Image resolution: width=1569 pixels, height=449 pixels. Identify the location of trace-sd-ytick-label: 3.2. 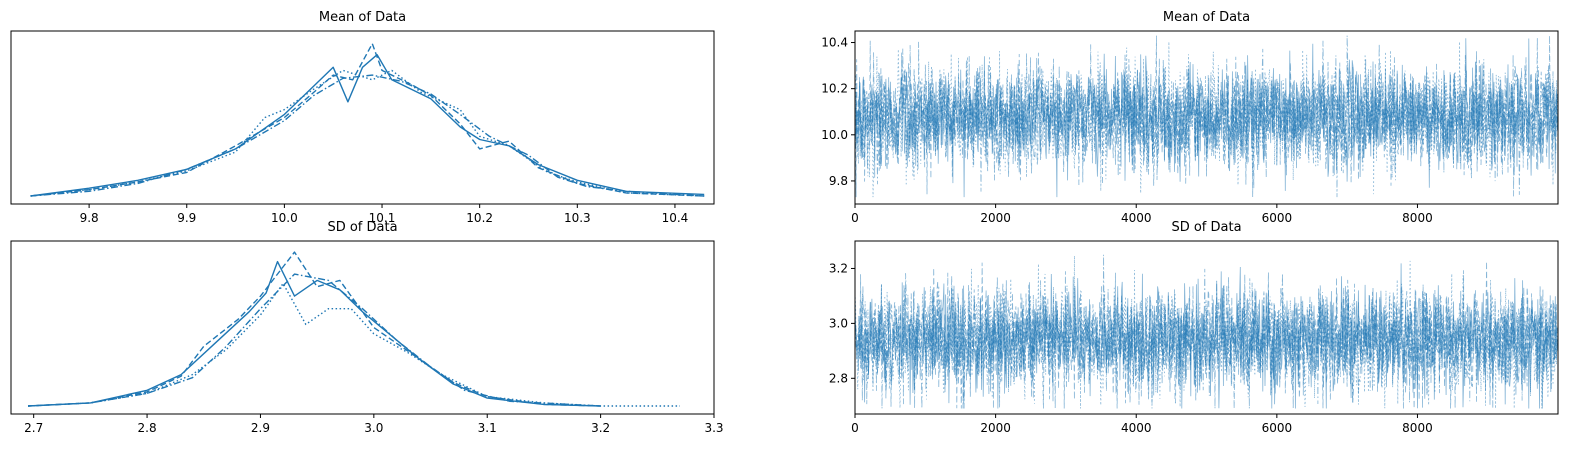
(838, 268).